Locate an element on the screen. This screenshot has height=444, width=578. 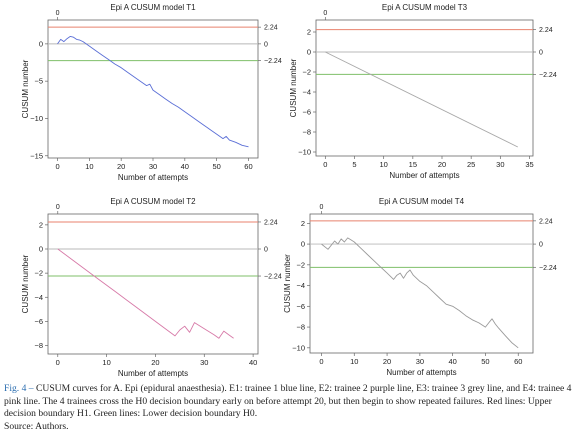
chart-title: Epi A CUSUM model T1 is located at coordinates (153, 7).